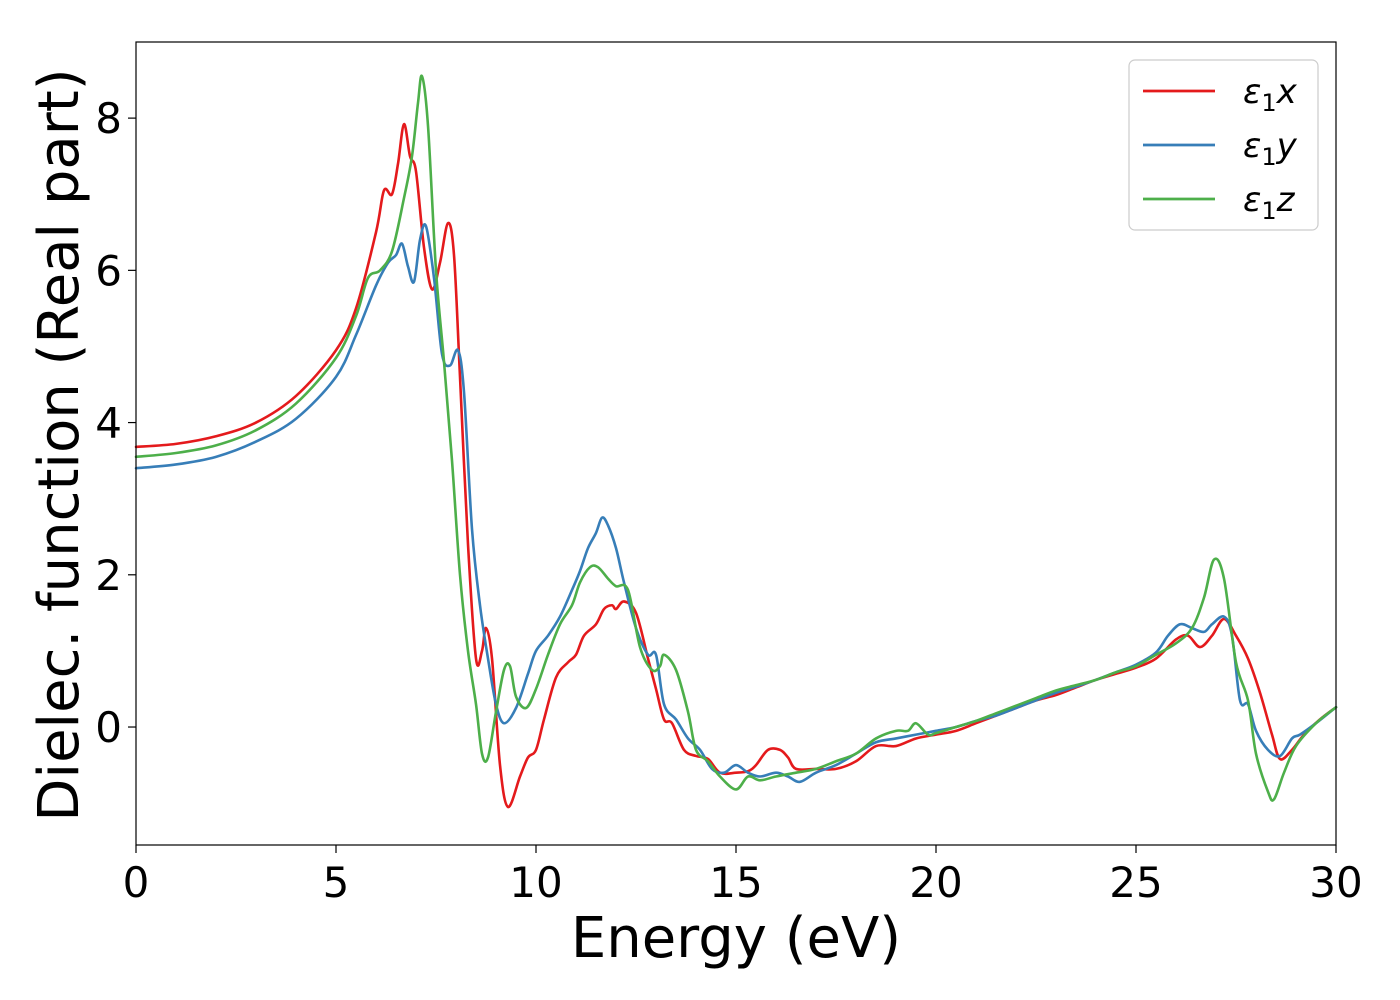 The image size is (1400, 1000). I want to click on y-tick-label: 8, so click(108, 118).